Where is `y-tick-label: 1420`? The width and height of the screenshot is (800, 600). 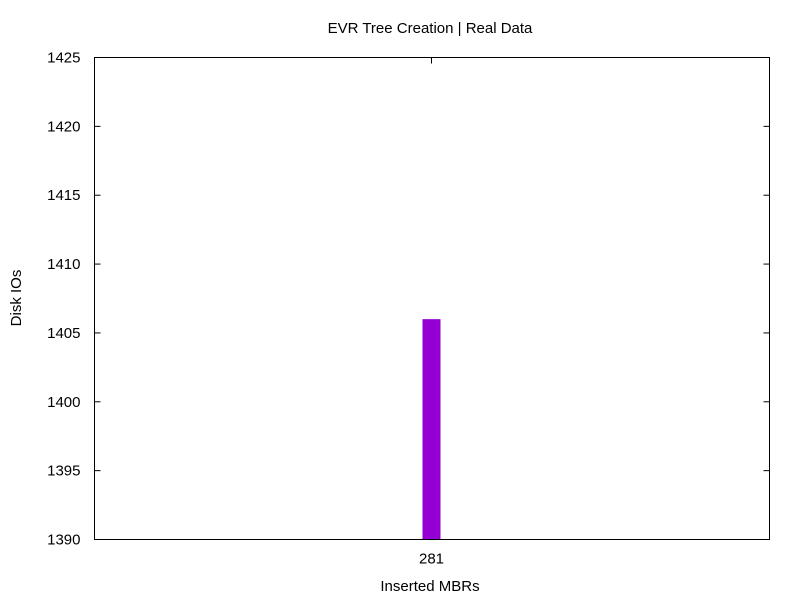
y-tick-label: 1420 is located at coordinates (63, 126).